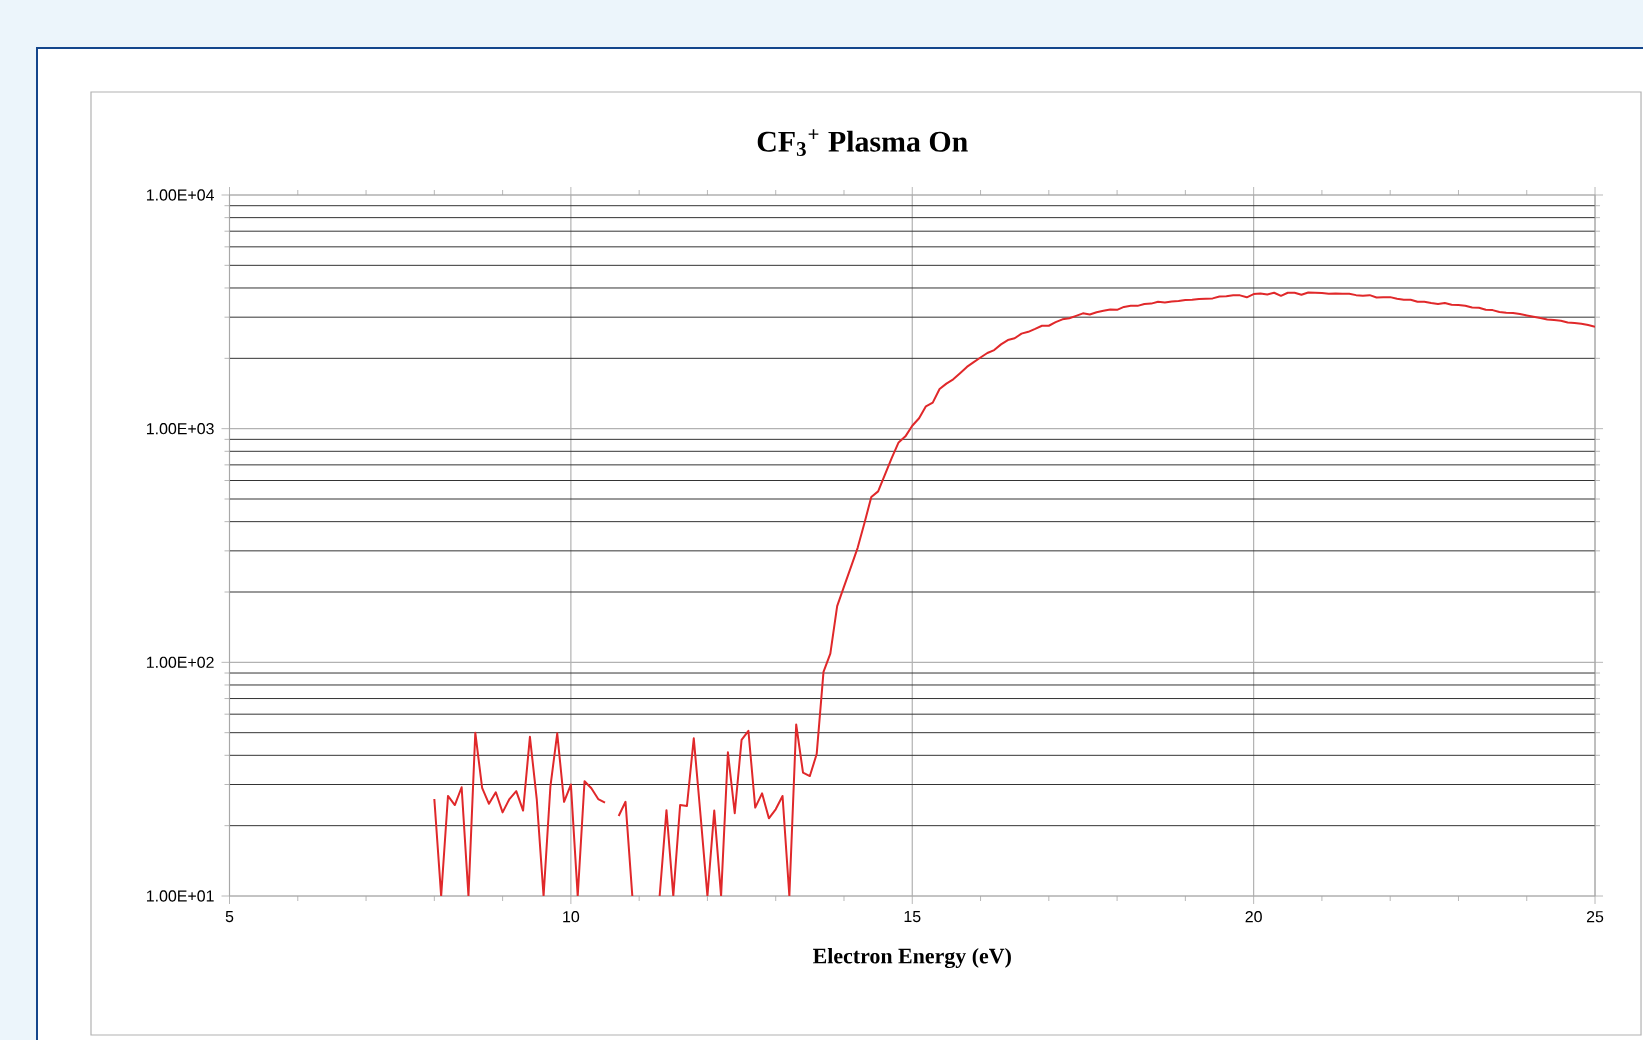  I want to click on x-tick-label: 5, so click(229, 917).